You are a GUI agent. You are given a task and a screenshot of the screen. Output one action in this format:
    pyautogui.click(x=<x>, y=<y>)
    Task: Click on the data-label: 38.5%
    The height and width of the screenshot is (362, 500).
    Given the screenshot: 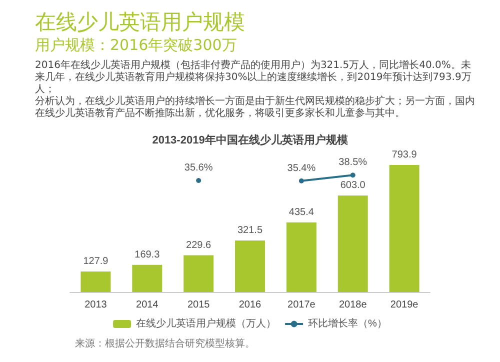 What is the action you would take?
    pyautogui.click(x=353, y=162)
    